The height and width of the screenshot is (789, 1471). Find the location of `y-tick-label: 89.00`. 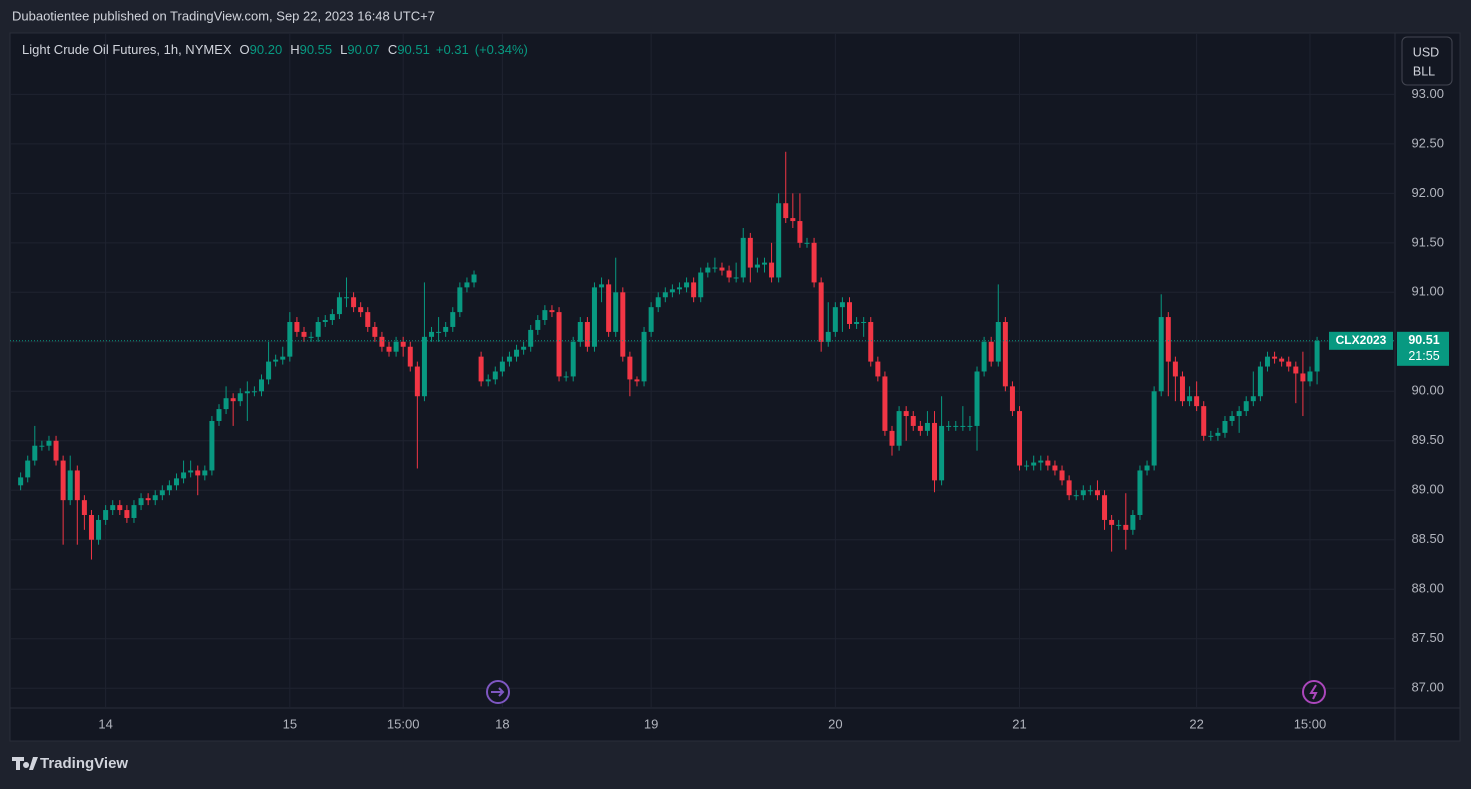

y-tick-label: 89.00 is located at coordinates (1427, 489).